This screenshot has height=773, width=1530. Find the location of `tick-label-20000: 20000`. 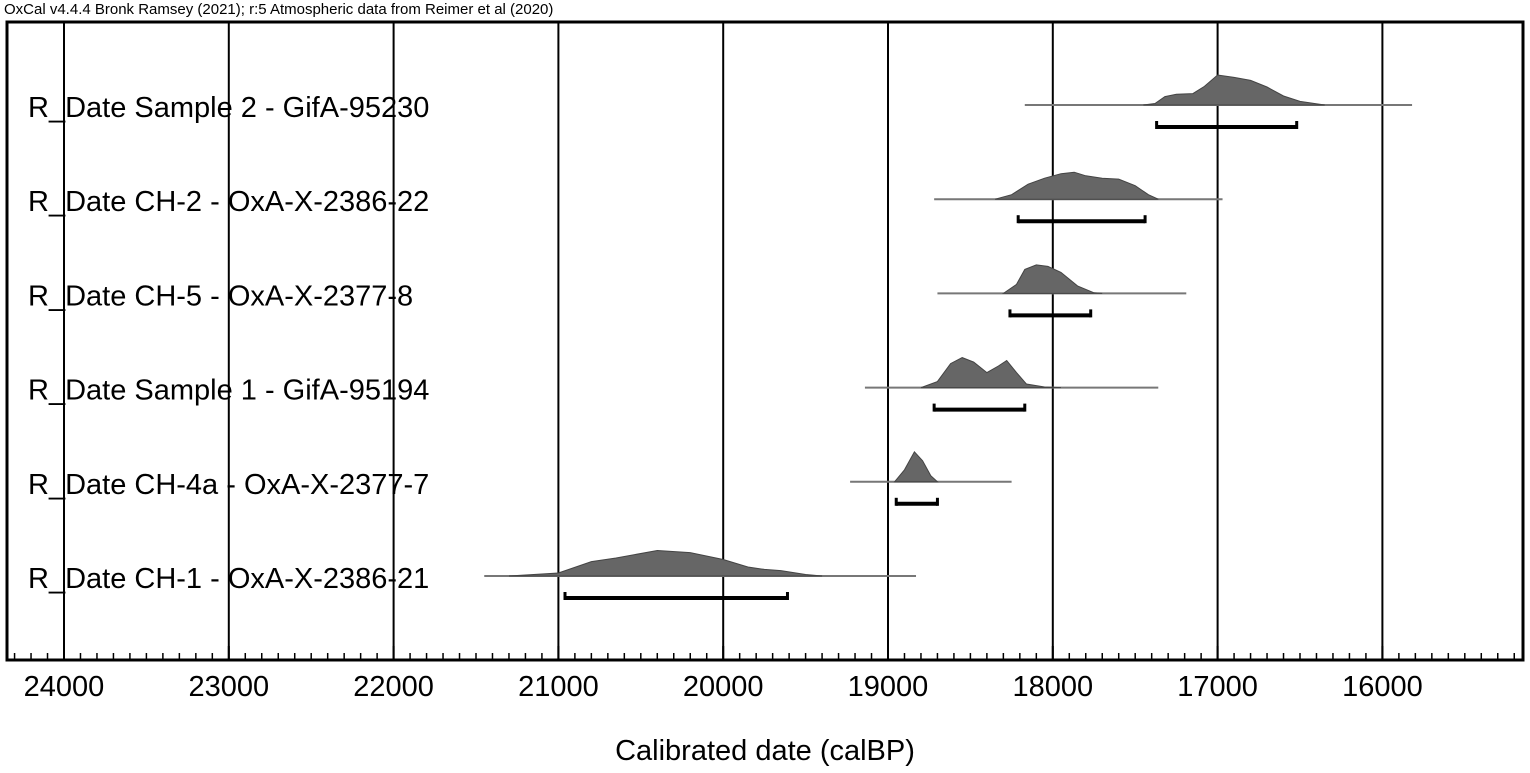

tick-label-20000: 20000 is located at coordinates (723, 687).